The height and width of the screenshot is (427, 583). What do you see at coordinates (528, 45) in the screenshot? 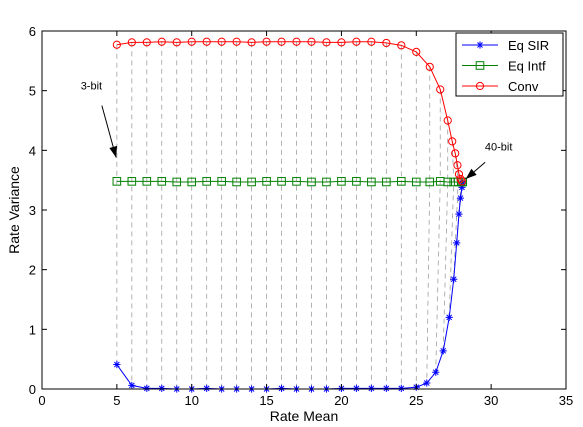
I see `legend-label-eq-sir: Eq SIR` at bounding box center [528, 45].